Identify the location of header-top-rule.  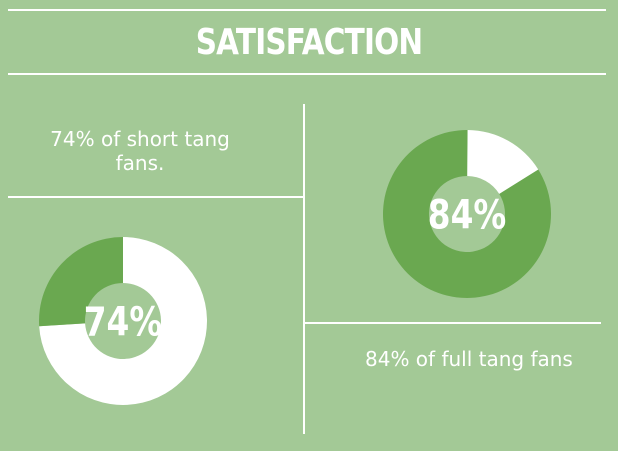
(307, 10).